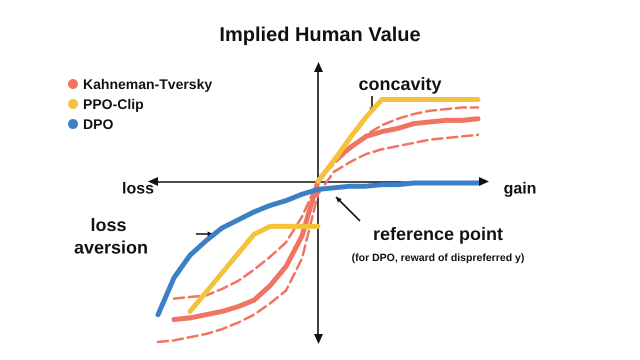 The height and width of the screenshot is (360, 640). What do you see at coordinates (113, 104) in the screenshot?
I see `legend-label: PPO-Clip` at bounding box center [113, 104].